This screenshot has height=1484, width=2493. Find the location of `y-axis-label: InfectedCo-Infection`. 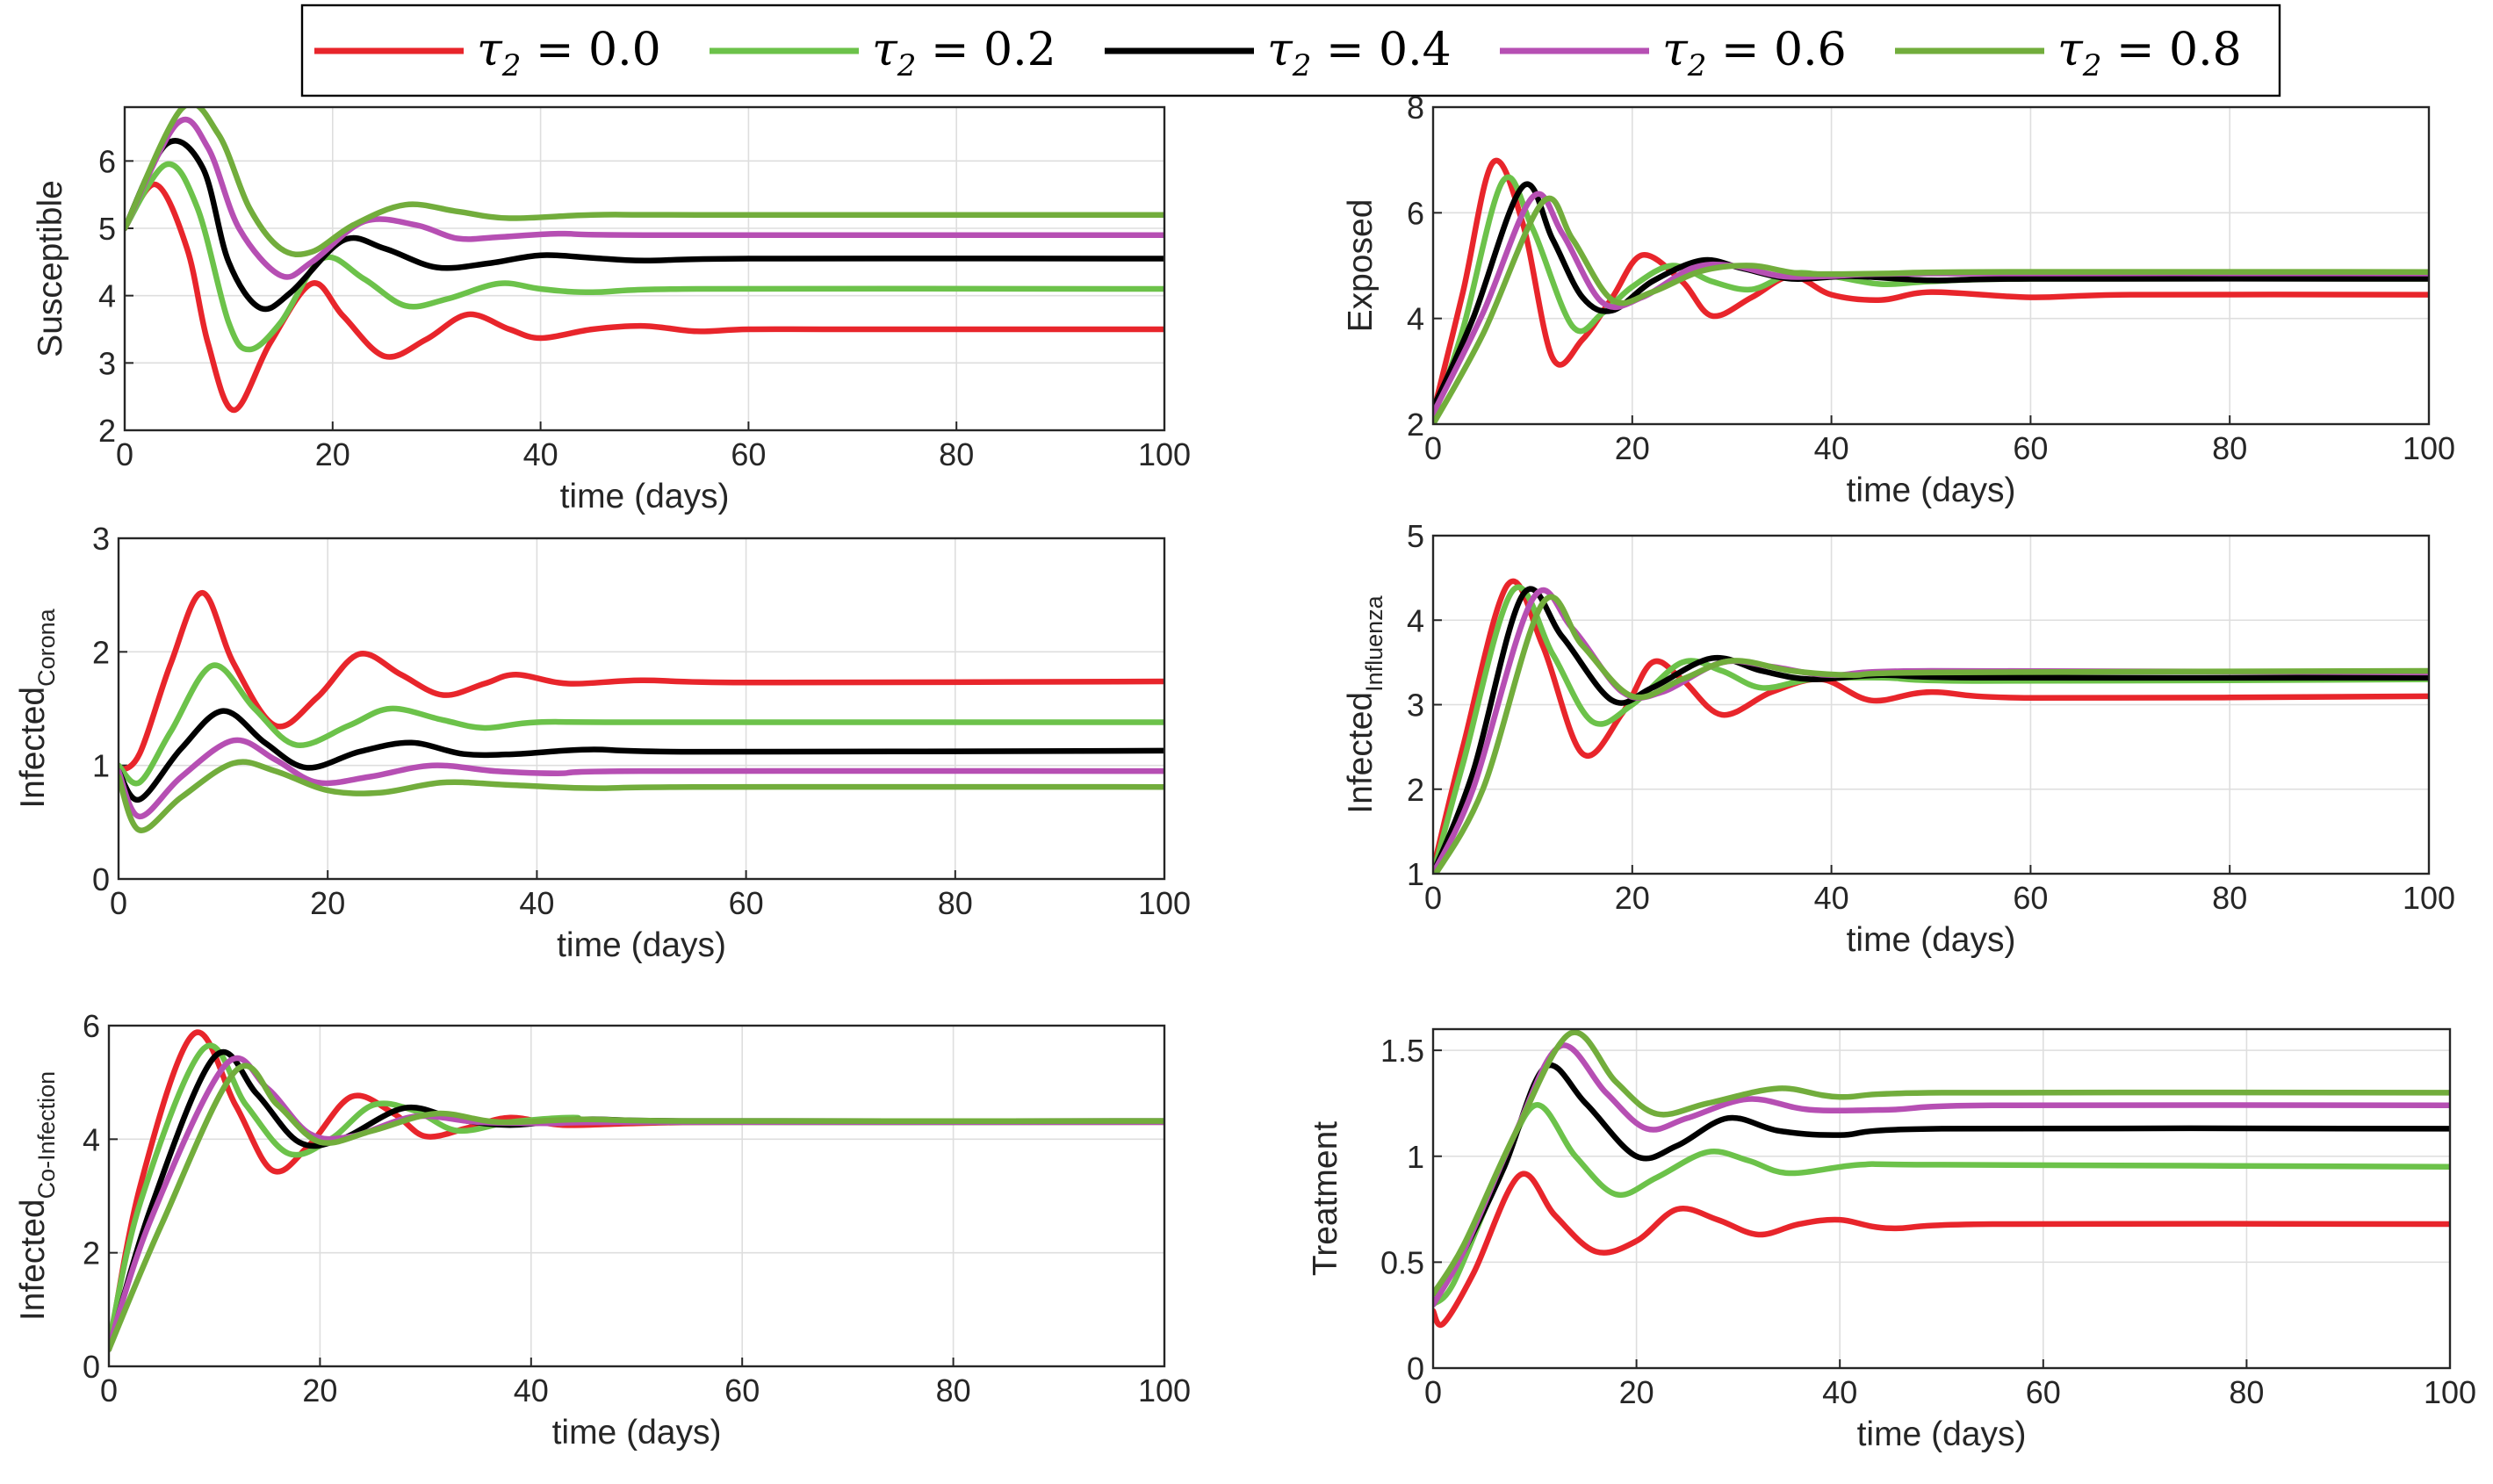

y-axis-label: InfectedCo-Infection is located at coordinates (37, 1196).